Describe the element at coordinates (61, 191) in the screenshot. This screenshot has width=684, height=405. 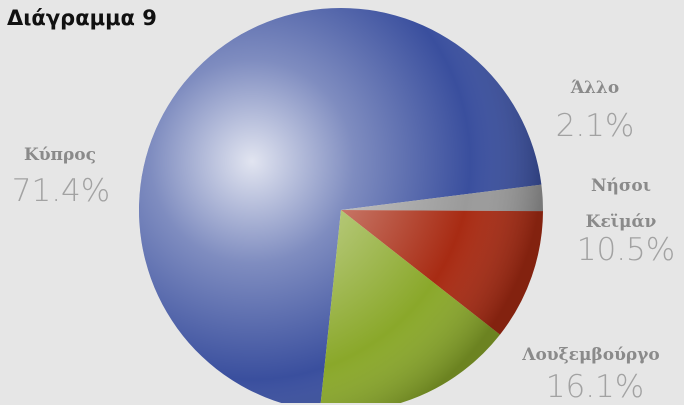
I see `label-cyprus-value: 71.4%` at that location.